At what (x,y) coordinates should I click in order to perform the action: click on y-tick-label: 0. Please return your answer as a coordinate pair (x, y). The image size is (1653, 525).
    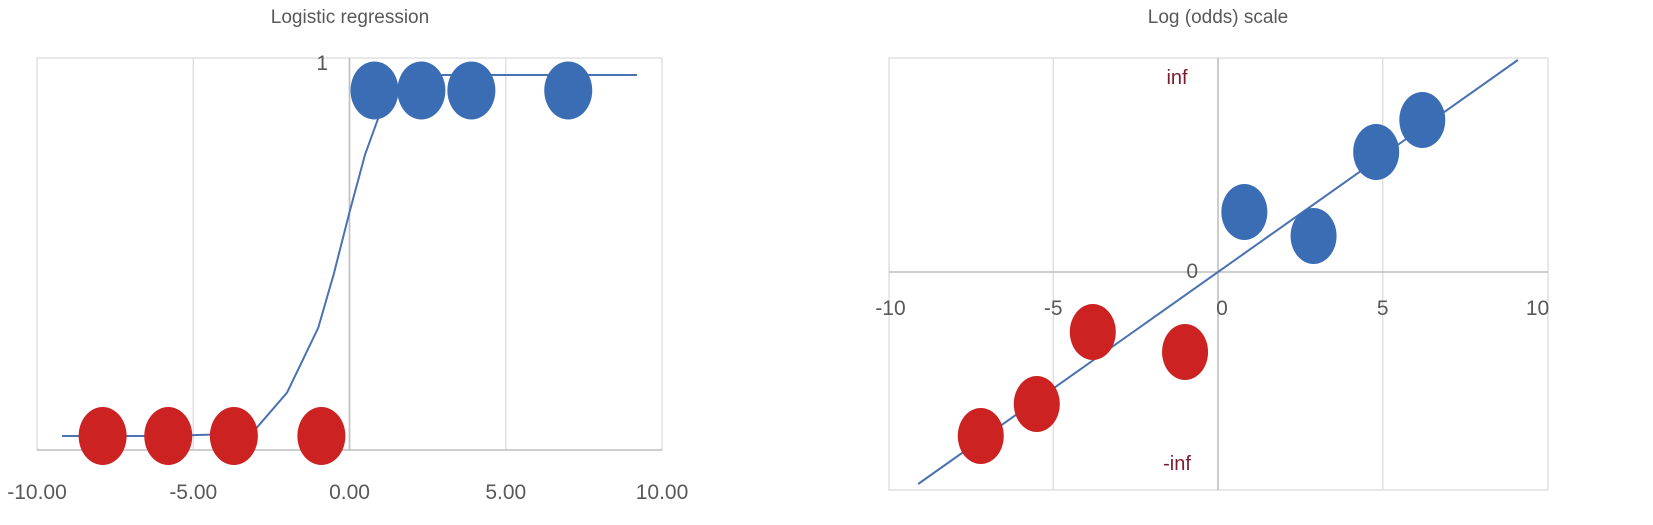
    Looking at the image, I should click on (1192, 271).